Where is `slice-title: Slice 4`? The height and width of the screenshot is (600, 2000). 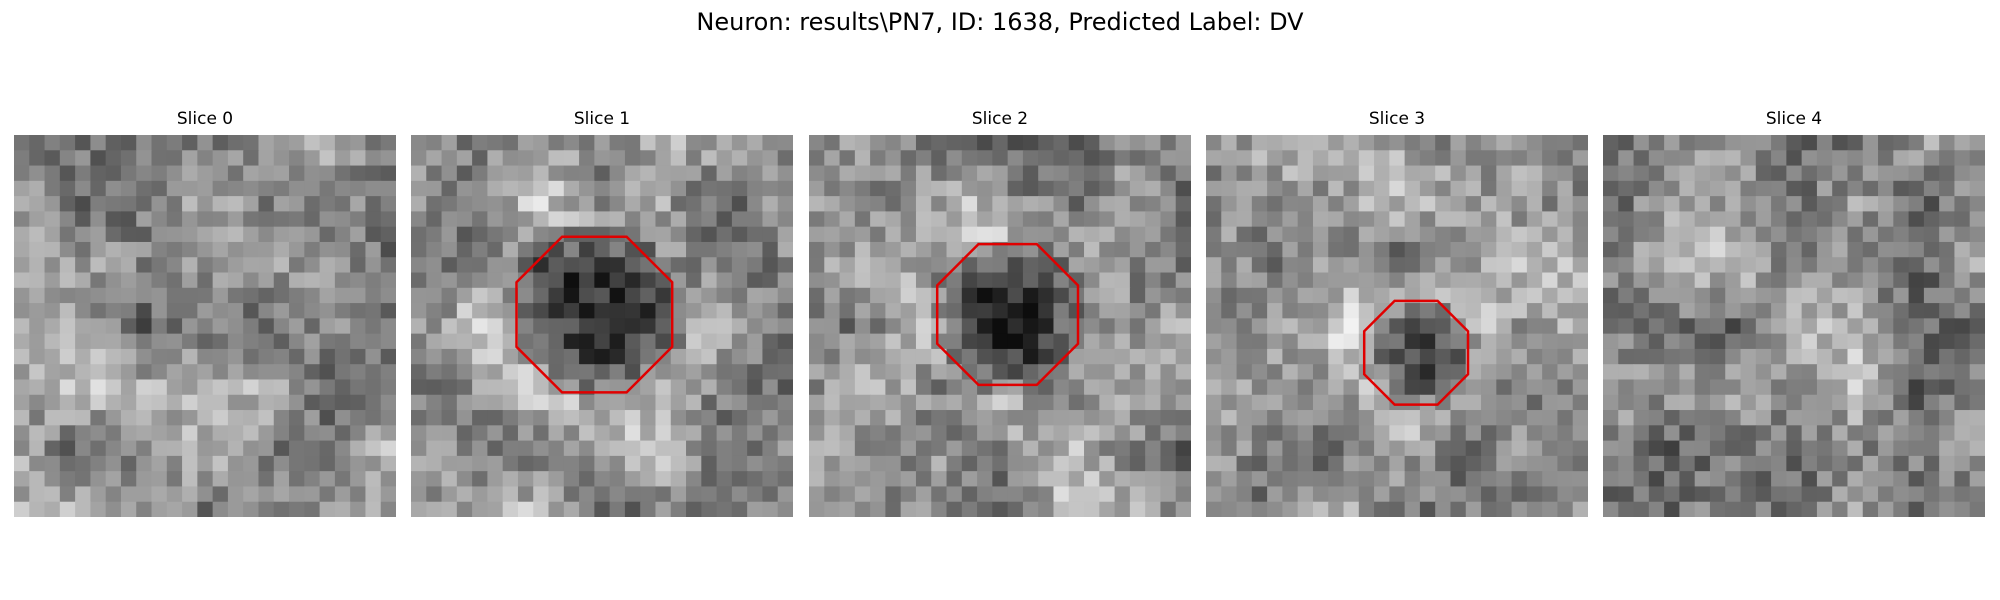 slice-title: Slice 4 is located at coordinates (1794, 119).